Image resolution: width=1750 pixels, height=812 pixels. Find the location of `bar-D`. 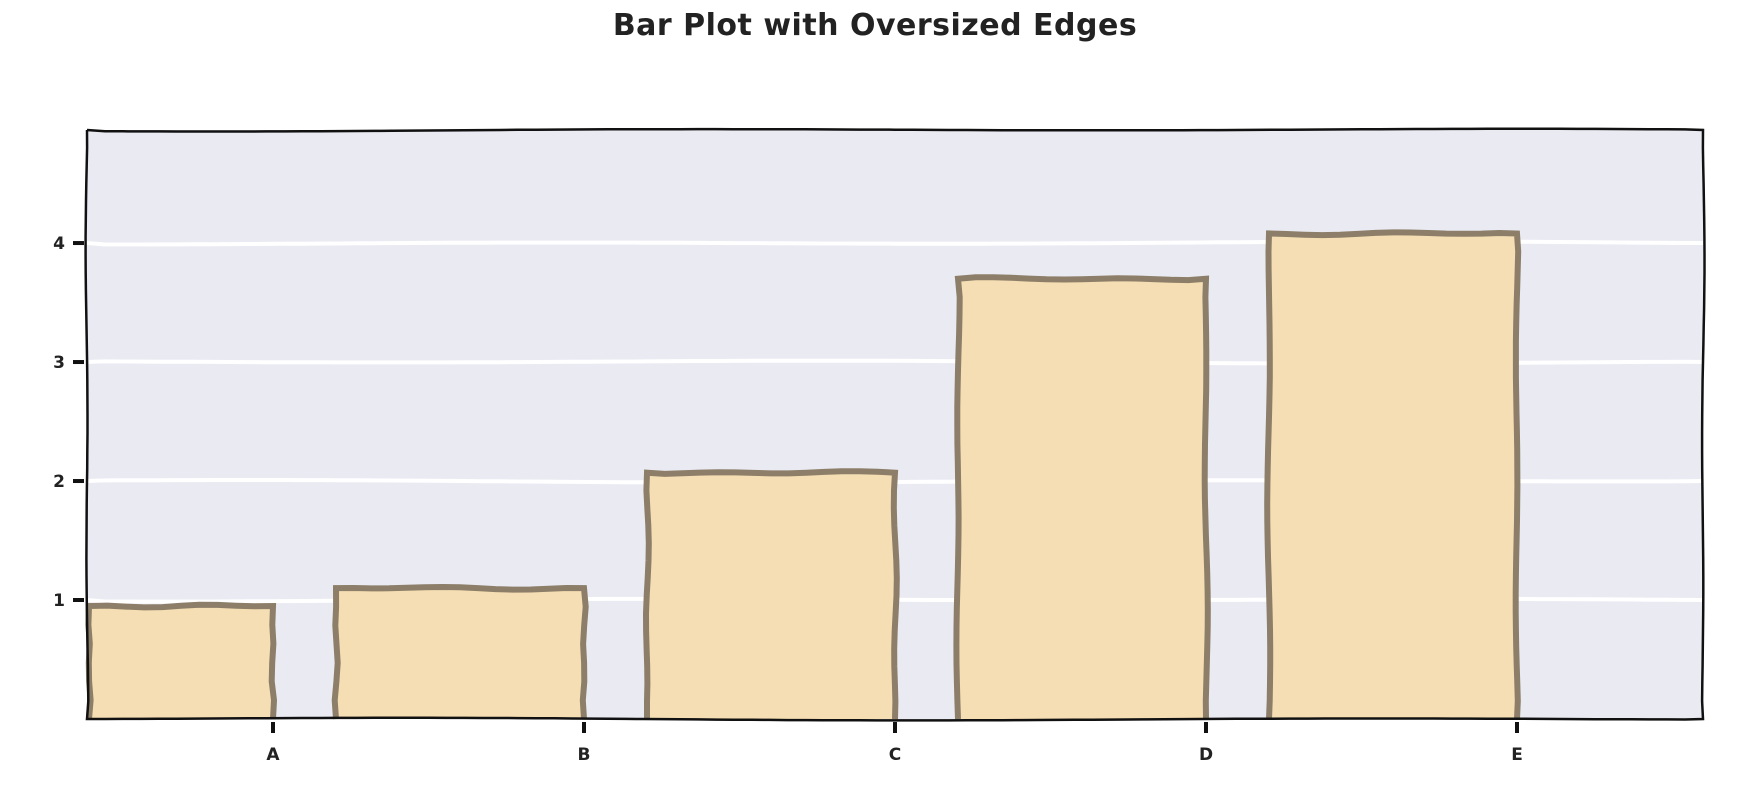

bar-D is located at coordinates (1082, 498).